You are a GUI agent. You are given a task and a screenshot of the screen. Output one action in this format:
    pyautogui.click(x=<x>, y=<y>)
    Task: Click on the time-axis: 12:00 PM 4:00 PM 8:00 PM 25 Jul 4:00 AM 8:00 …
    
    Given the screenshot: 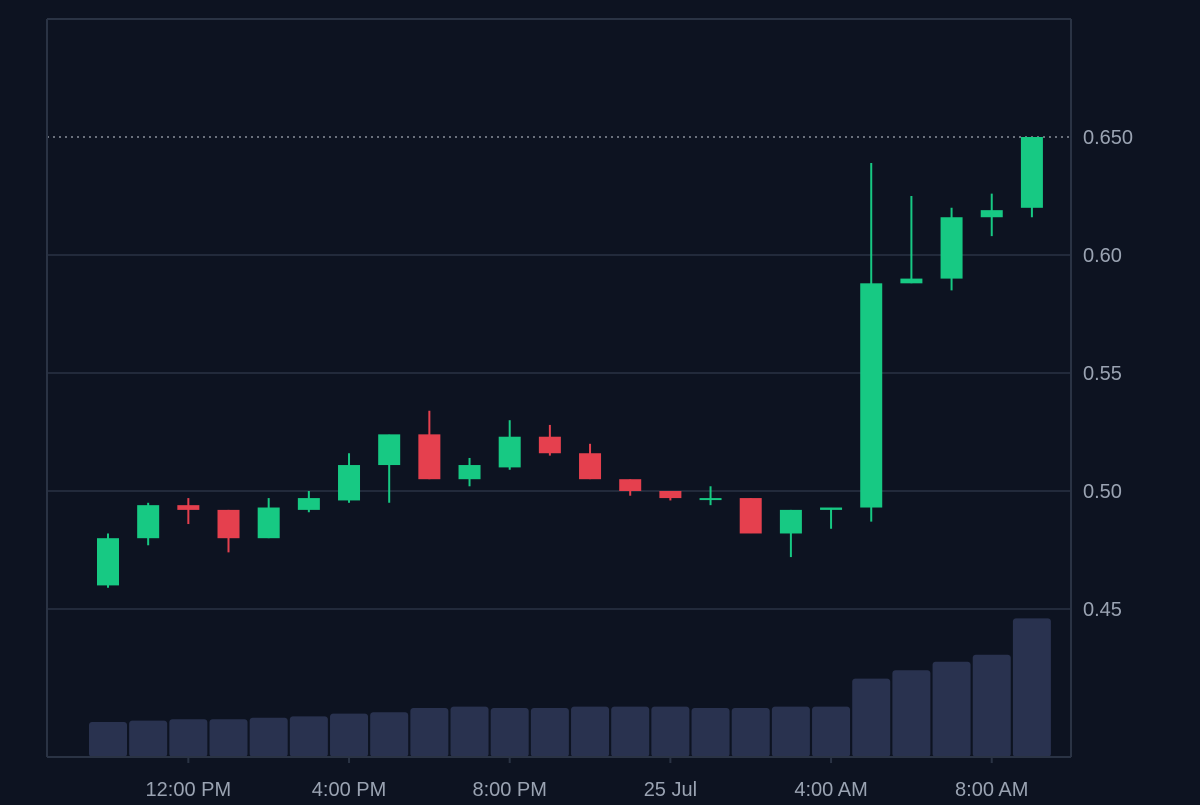 What is the action you would take?
    pyautogui.click(x=587, y=779)
    